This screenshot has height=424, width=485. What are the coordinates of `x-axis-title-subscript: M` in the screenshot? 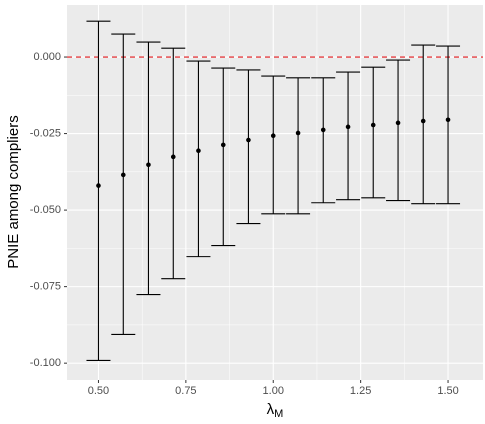 It's located at (278, 414).